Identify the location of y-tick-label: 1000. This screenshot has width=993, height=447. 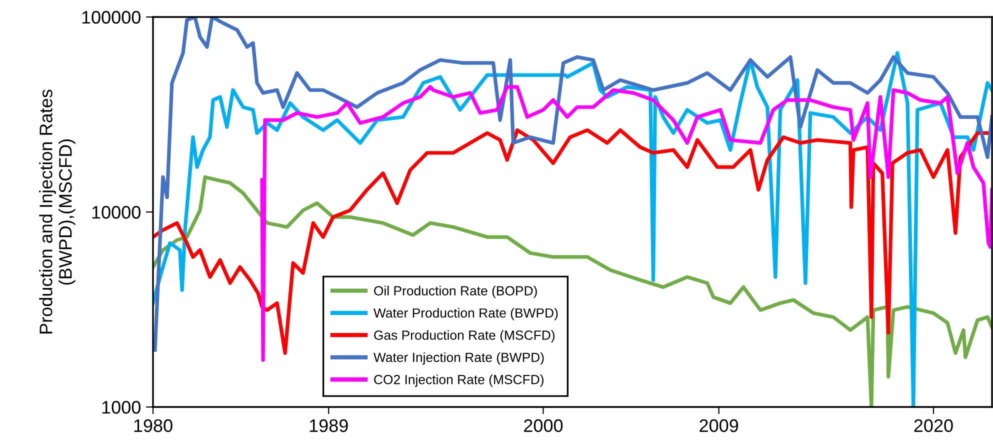
(121, 407).